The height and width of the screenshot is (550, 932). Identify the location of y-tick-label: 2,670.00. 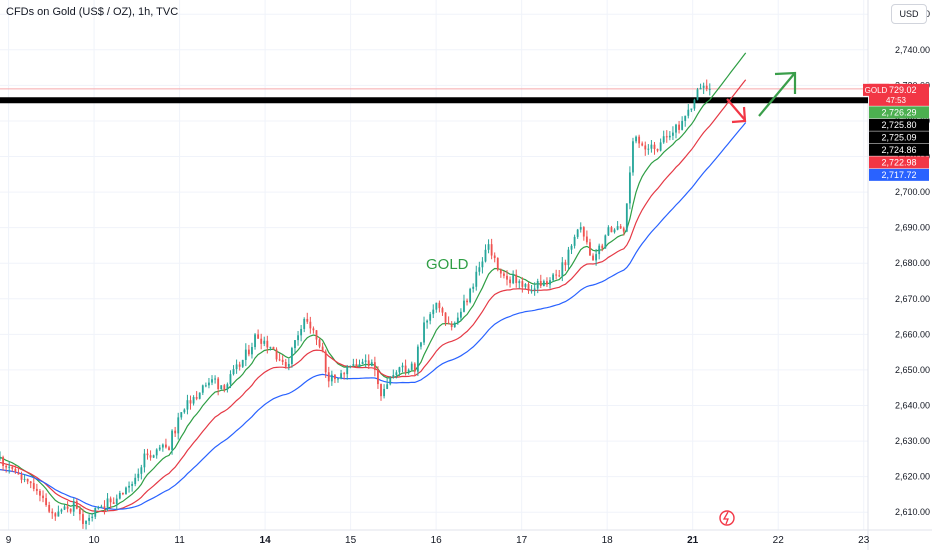
(912, 299).